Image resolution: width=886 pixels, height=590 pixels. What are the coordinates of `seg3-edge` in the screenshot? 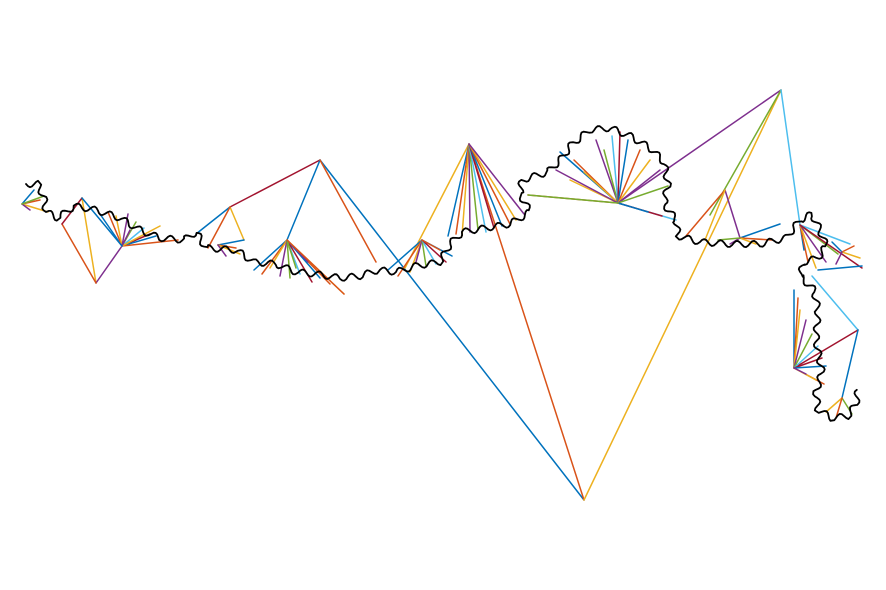 It's located at (437, 206).